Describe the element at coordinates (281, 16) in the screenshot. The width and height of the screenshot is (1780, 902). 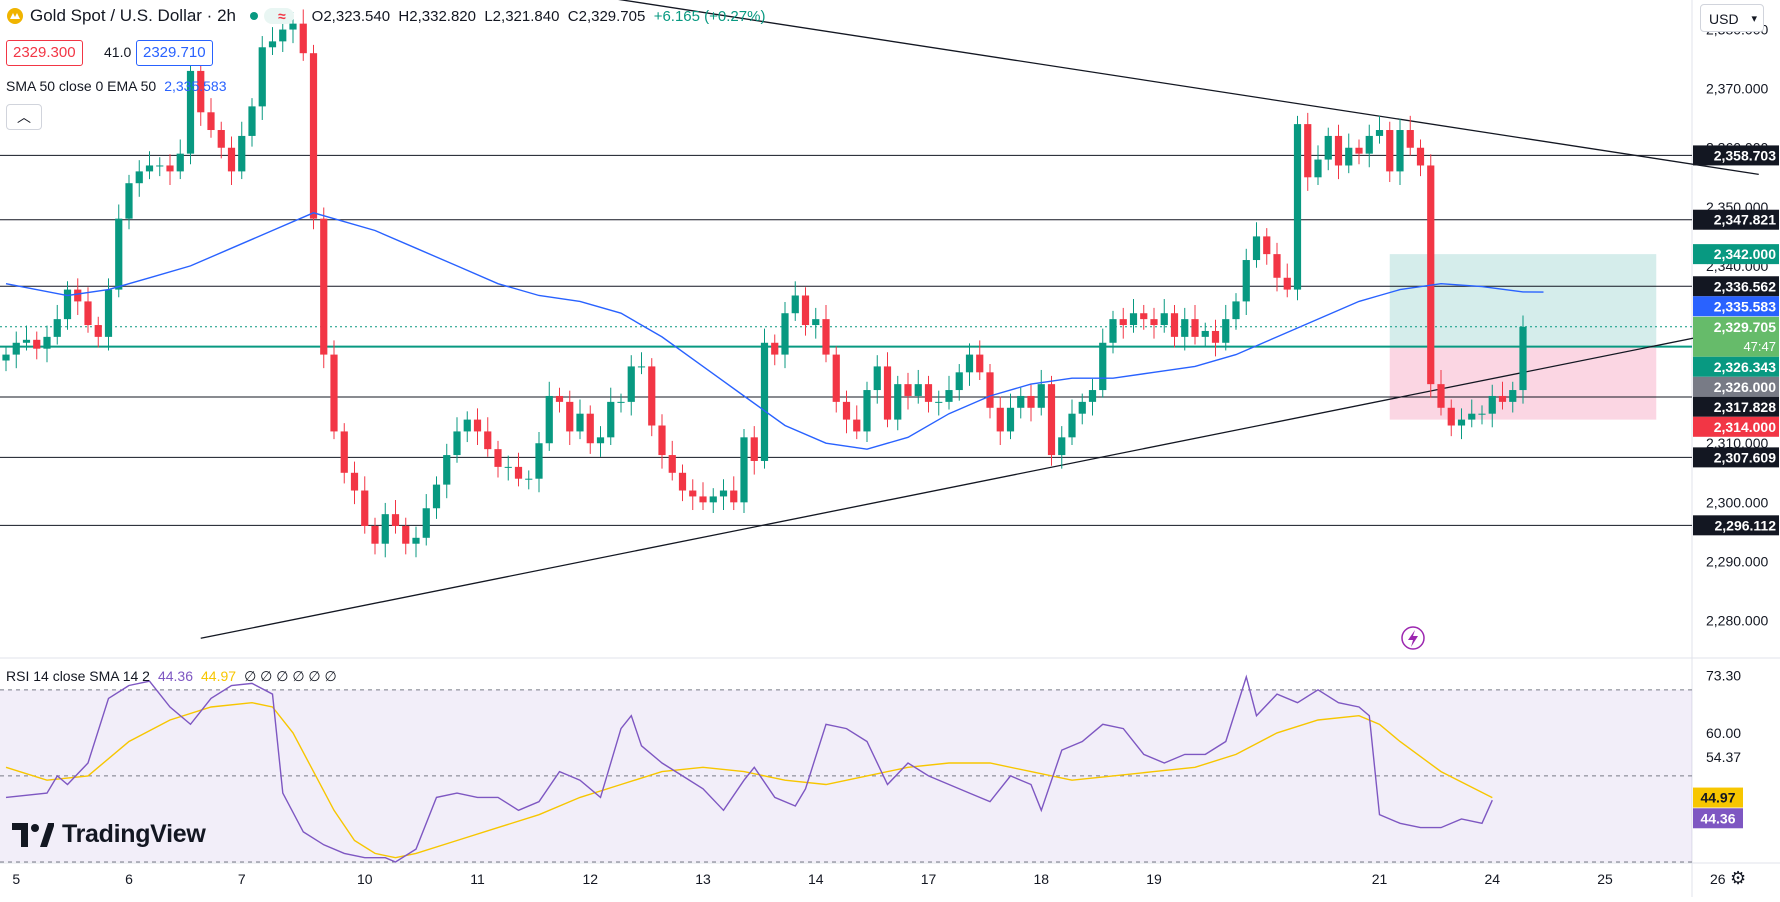
I see `wave-icon: ≈` at that location.